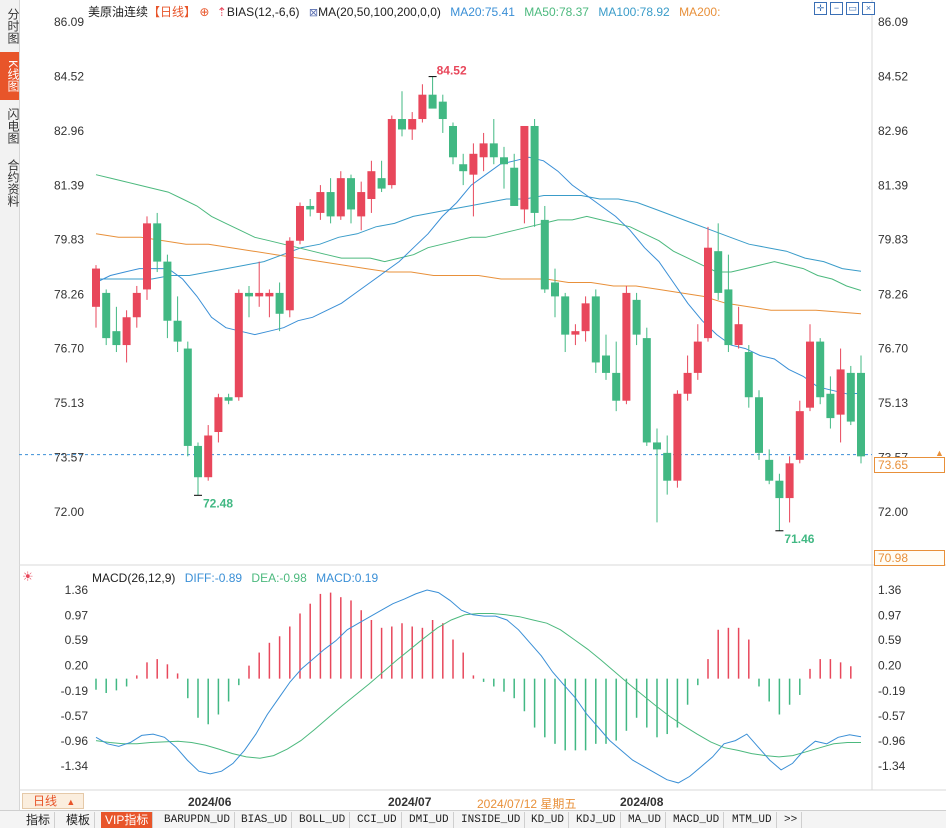 The image size is (946, 828). What do you see at coordinates (77, 640) in the screenshot?
I see `macd-axis-label-left: 0.59` at bounding box center [77, 640].